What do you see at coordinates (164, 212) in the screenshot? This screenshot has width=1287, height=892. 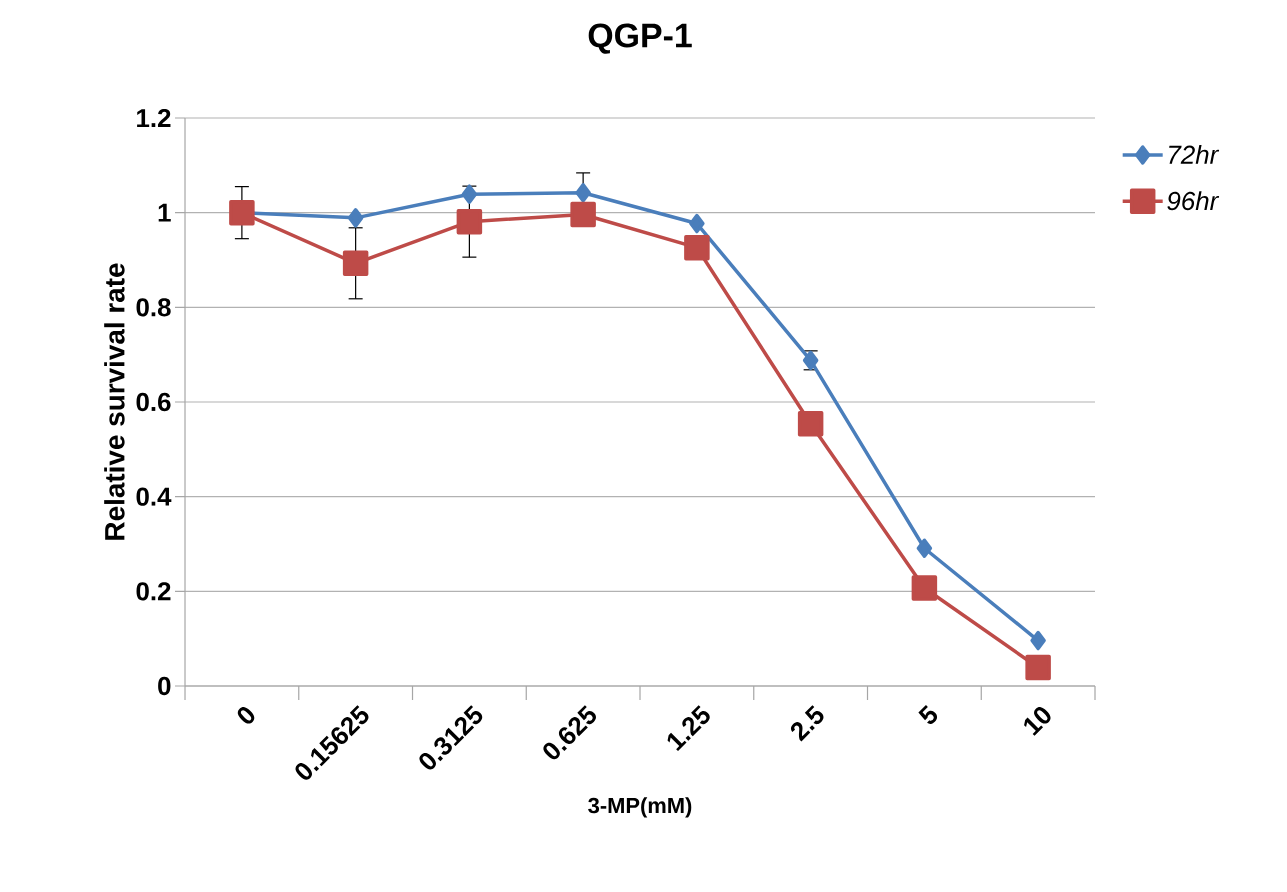 I see `y-tick-label: 1` at bounding box center [164, 212].